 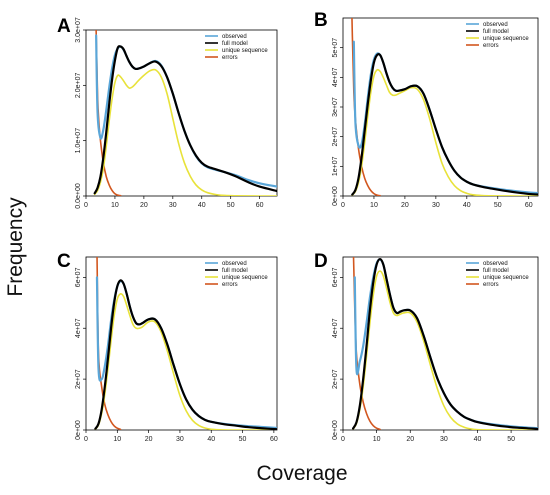 What do you see at coordinates (335, 166) in the screenshot?
I see `panel-b-y-tick-label: 1e+07` at bounding box center [335, 166].